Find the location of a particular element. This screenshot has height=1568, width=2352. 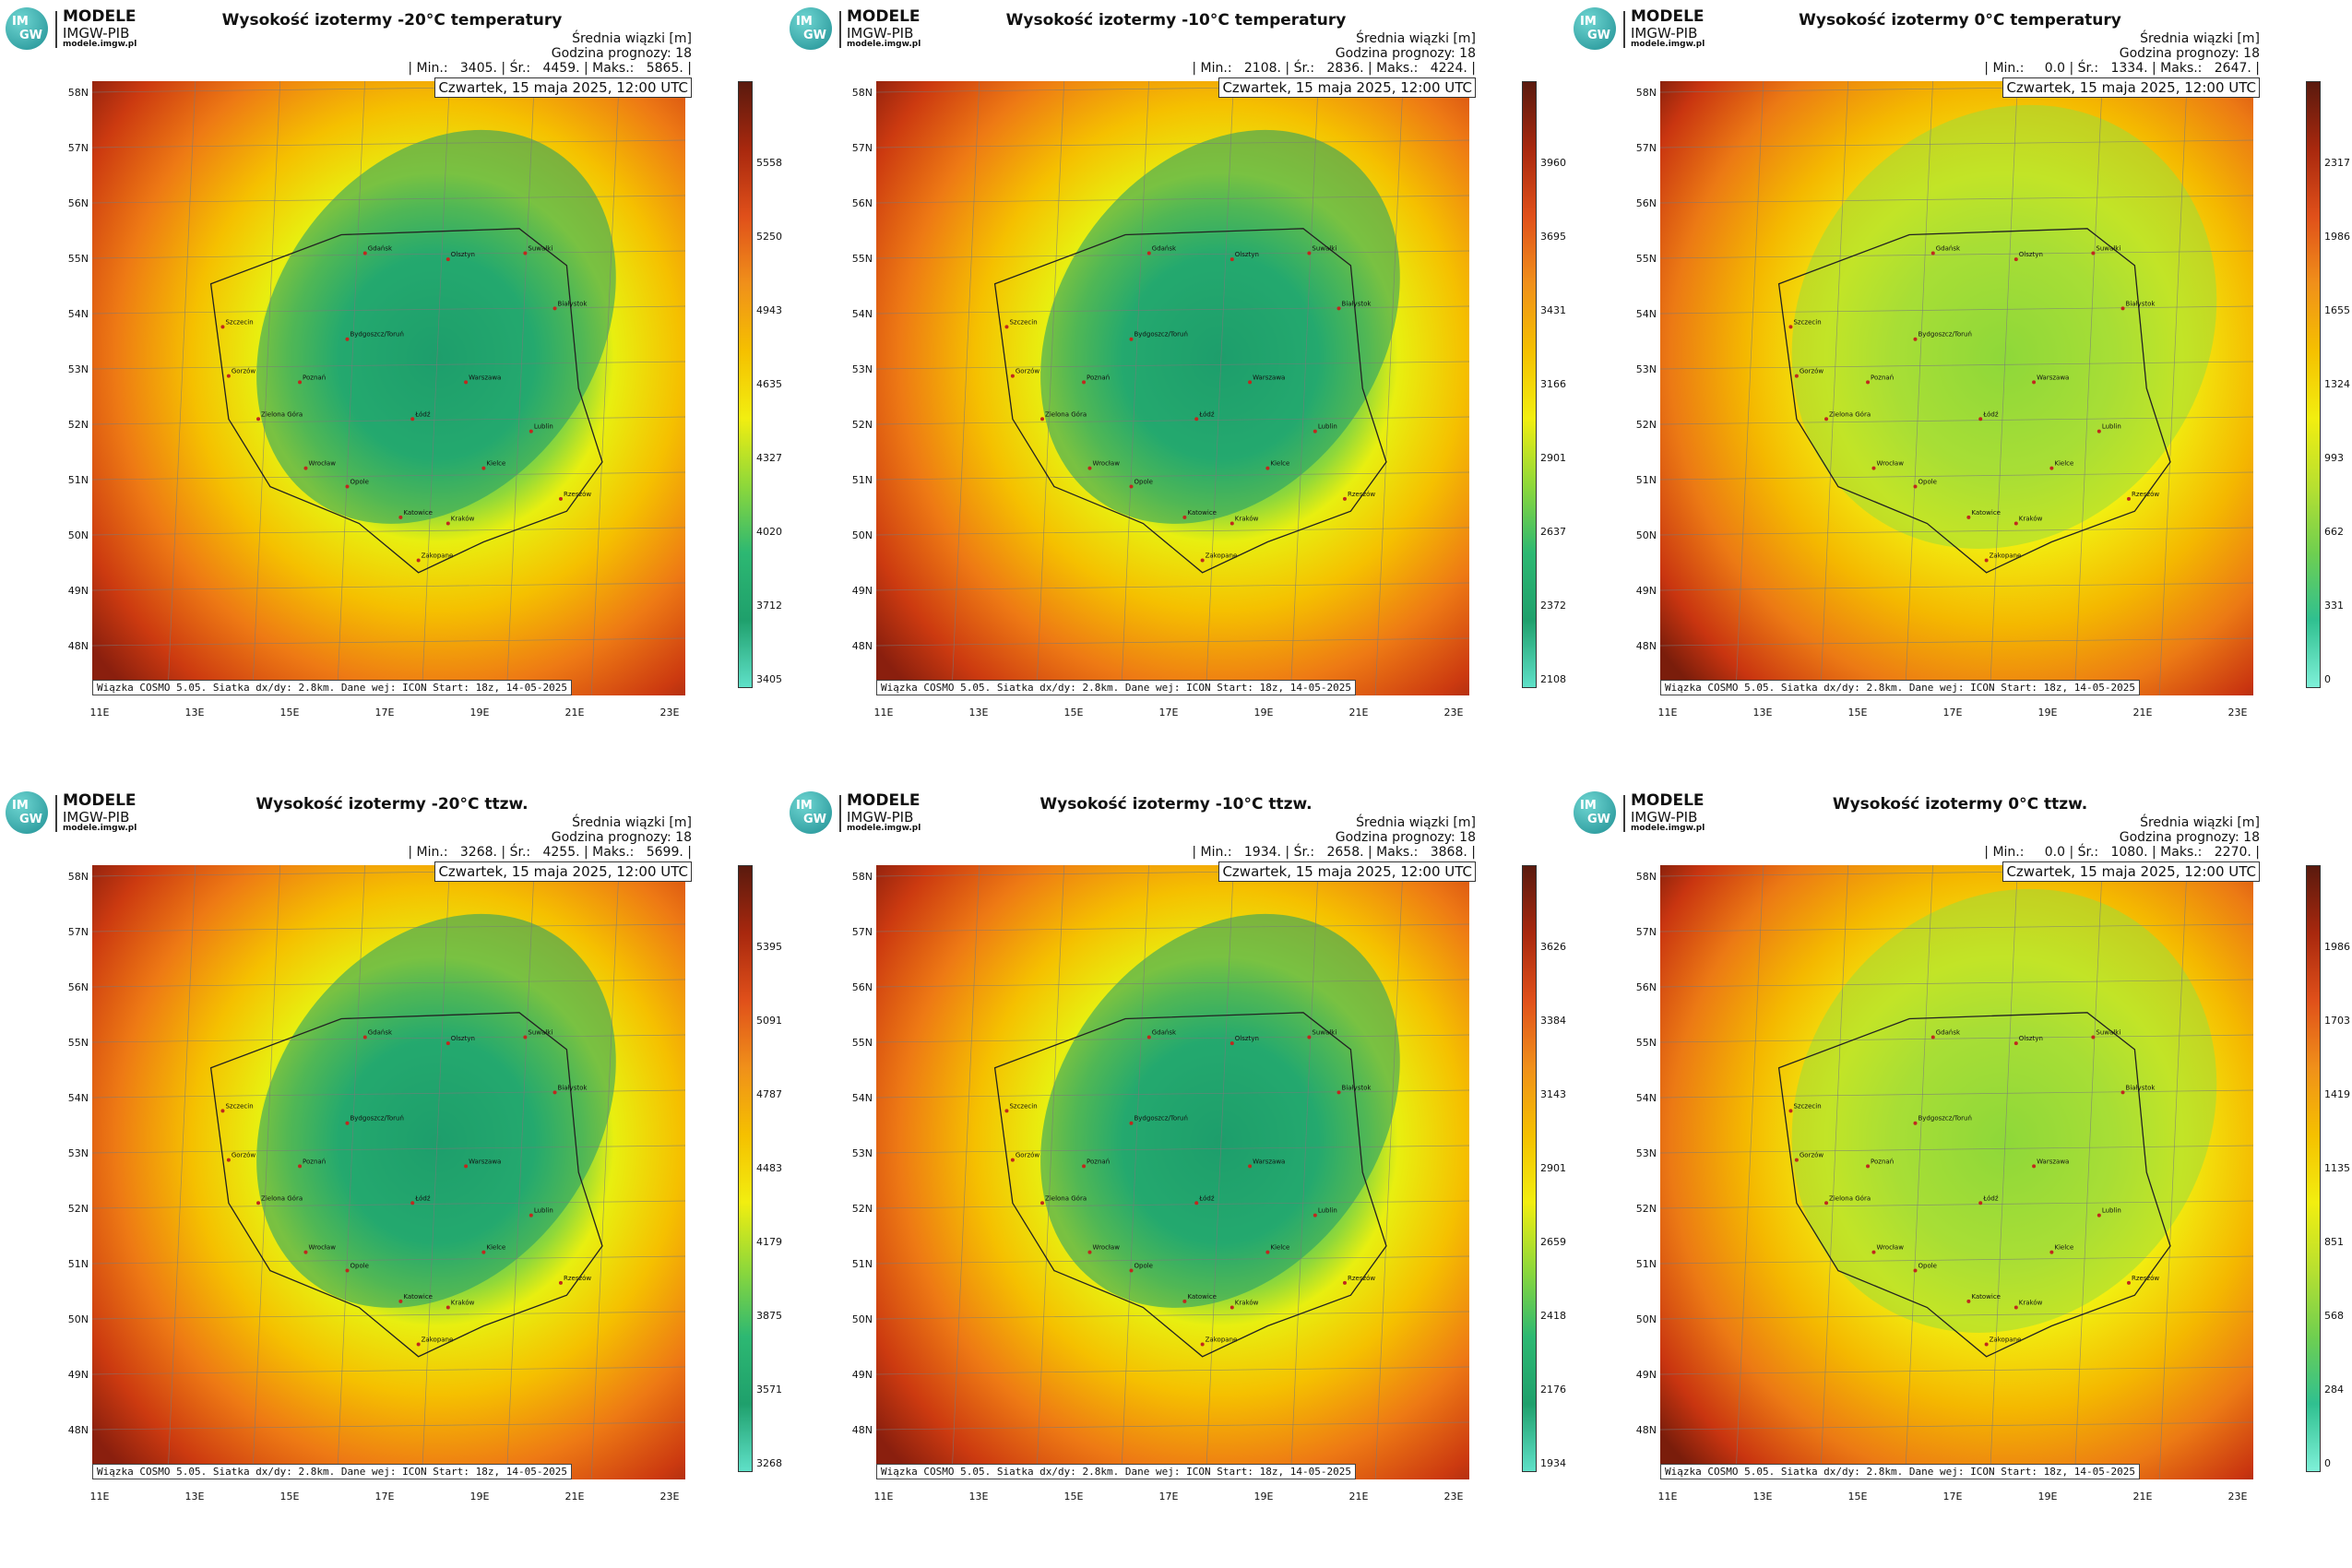

forecast-info: Średnia wiązki [m] Godzina prognozy: 18 is located at coordinates (622, 46).